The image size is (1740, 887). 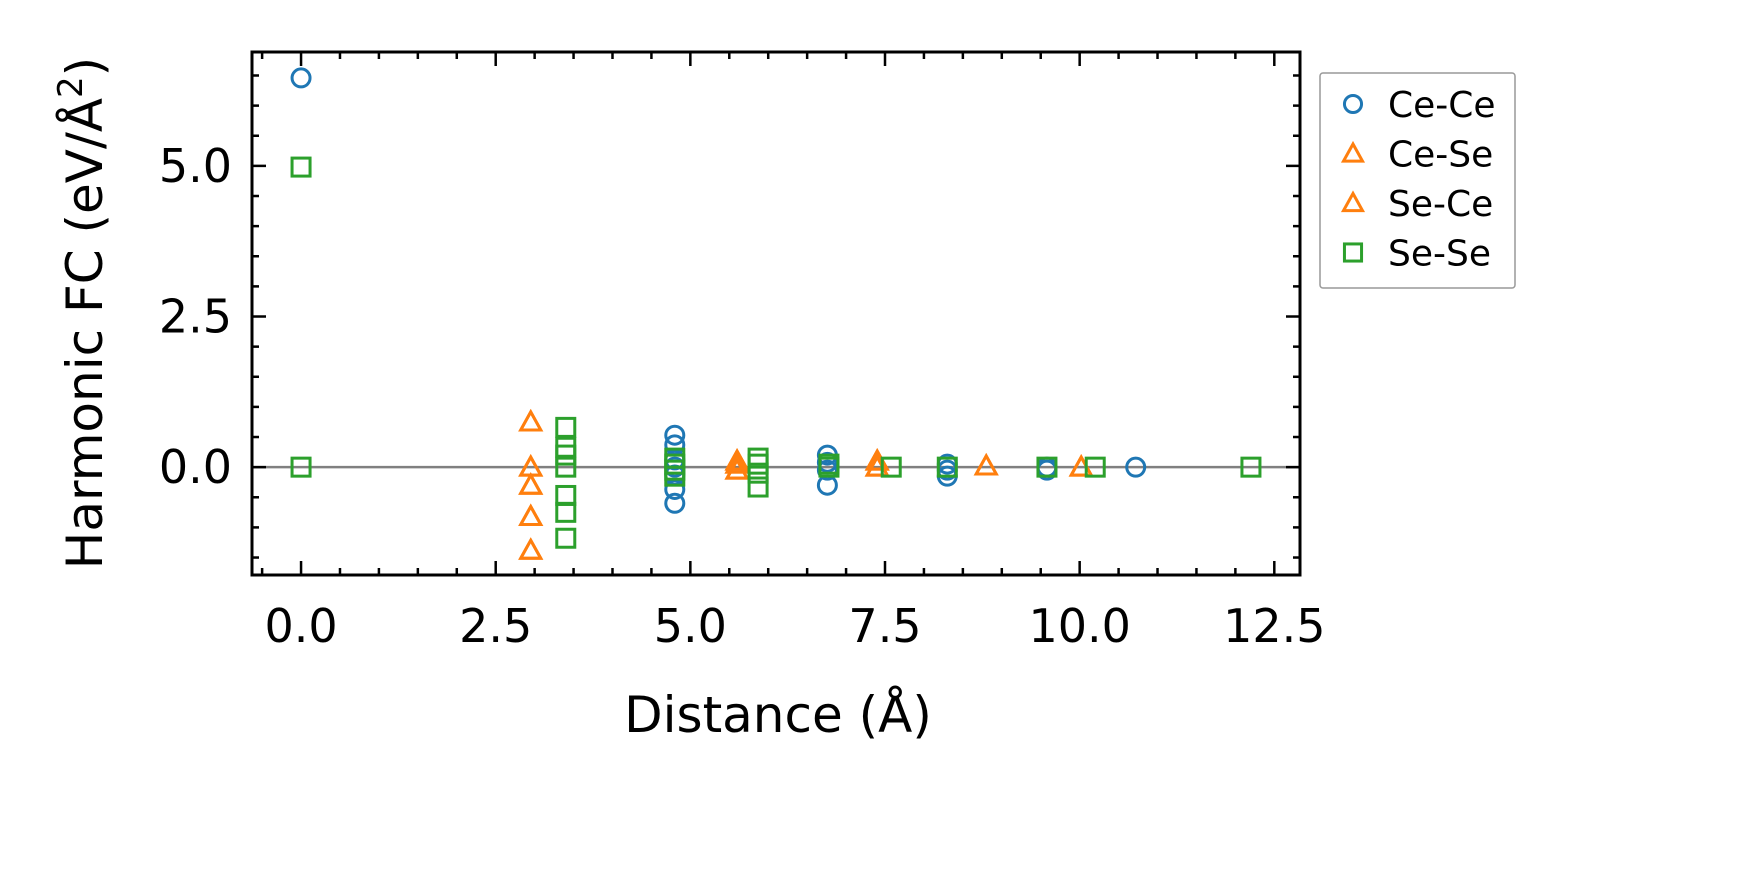 I want to click on legend-marker-se-se, so click(x=1353, y=252).